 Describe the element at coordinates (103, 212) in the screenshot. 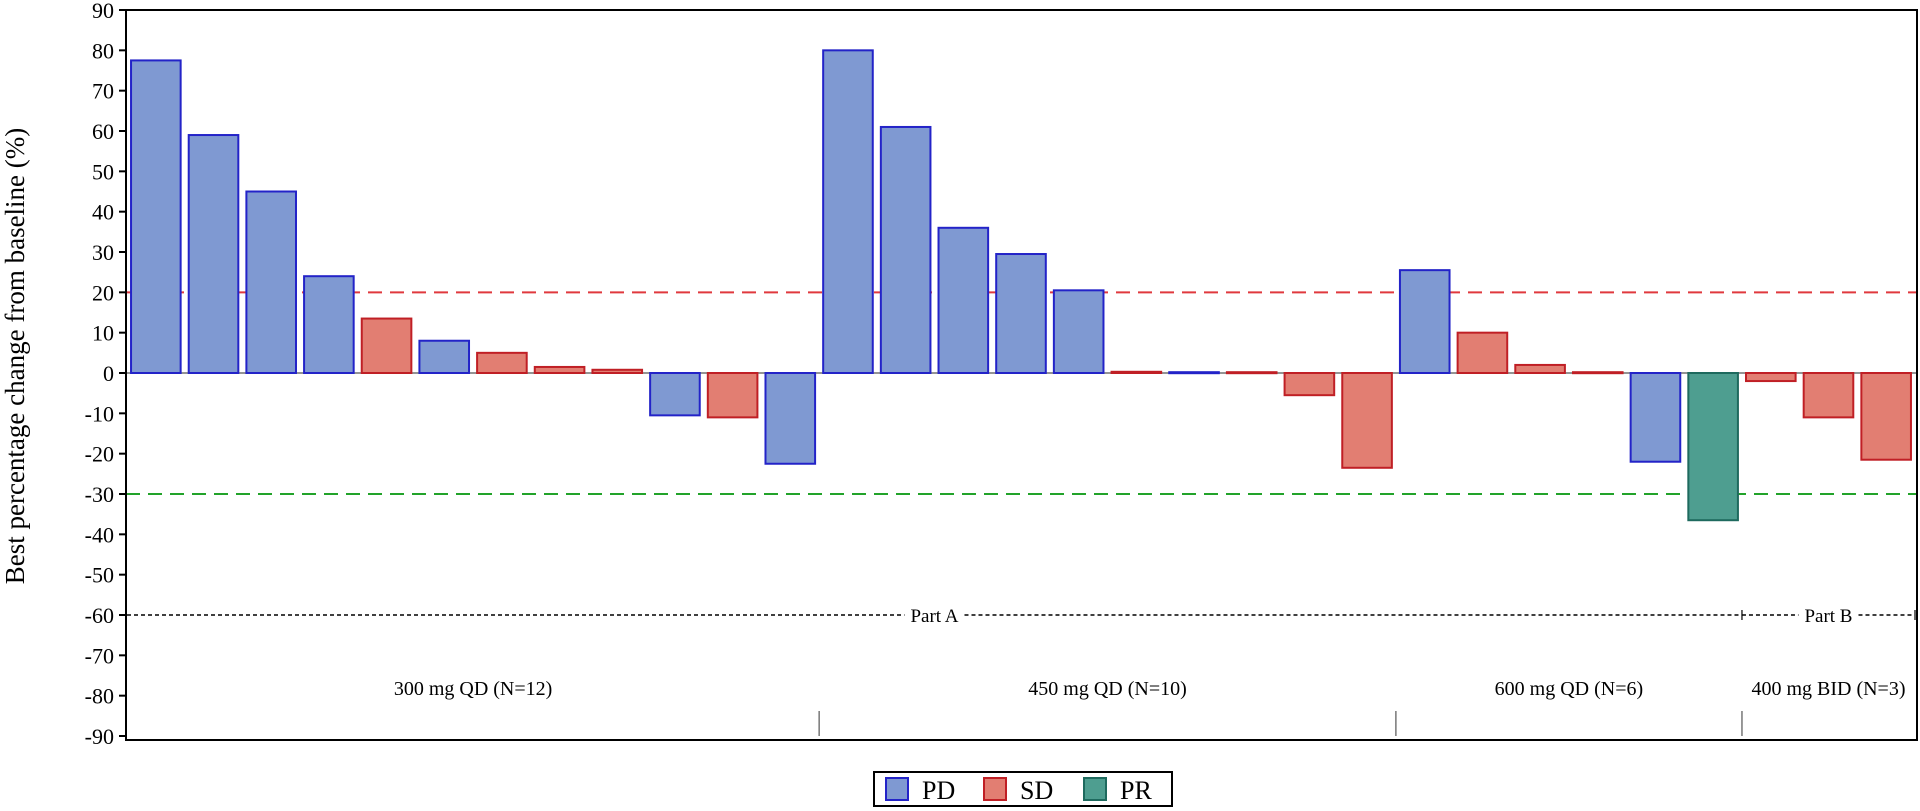

I see `y-tick-label: 40` at that location.